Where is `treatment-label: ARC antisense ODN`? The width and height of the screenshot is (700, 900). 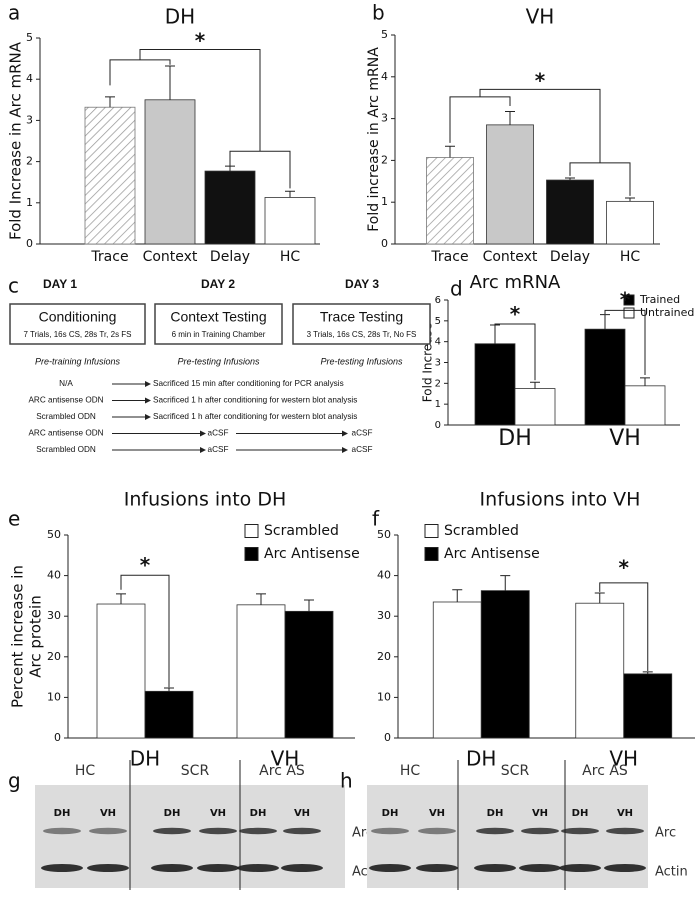
treatment-label: ARC antisense ODN is located at coordinates (65, 400).